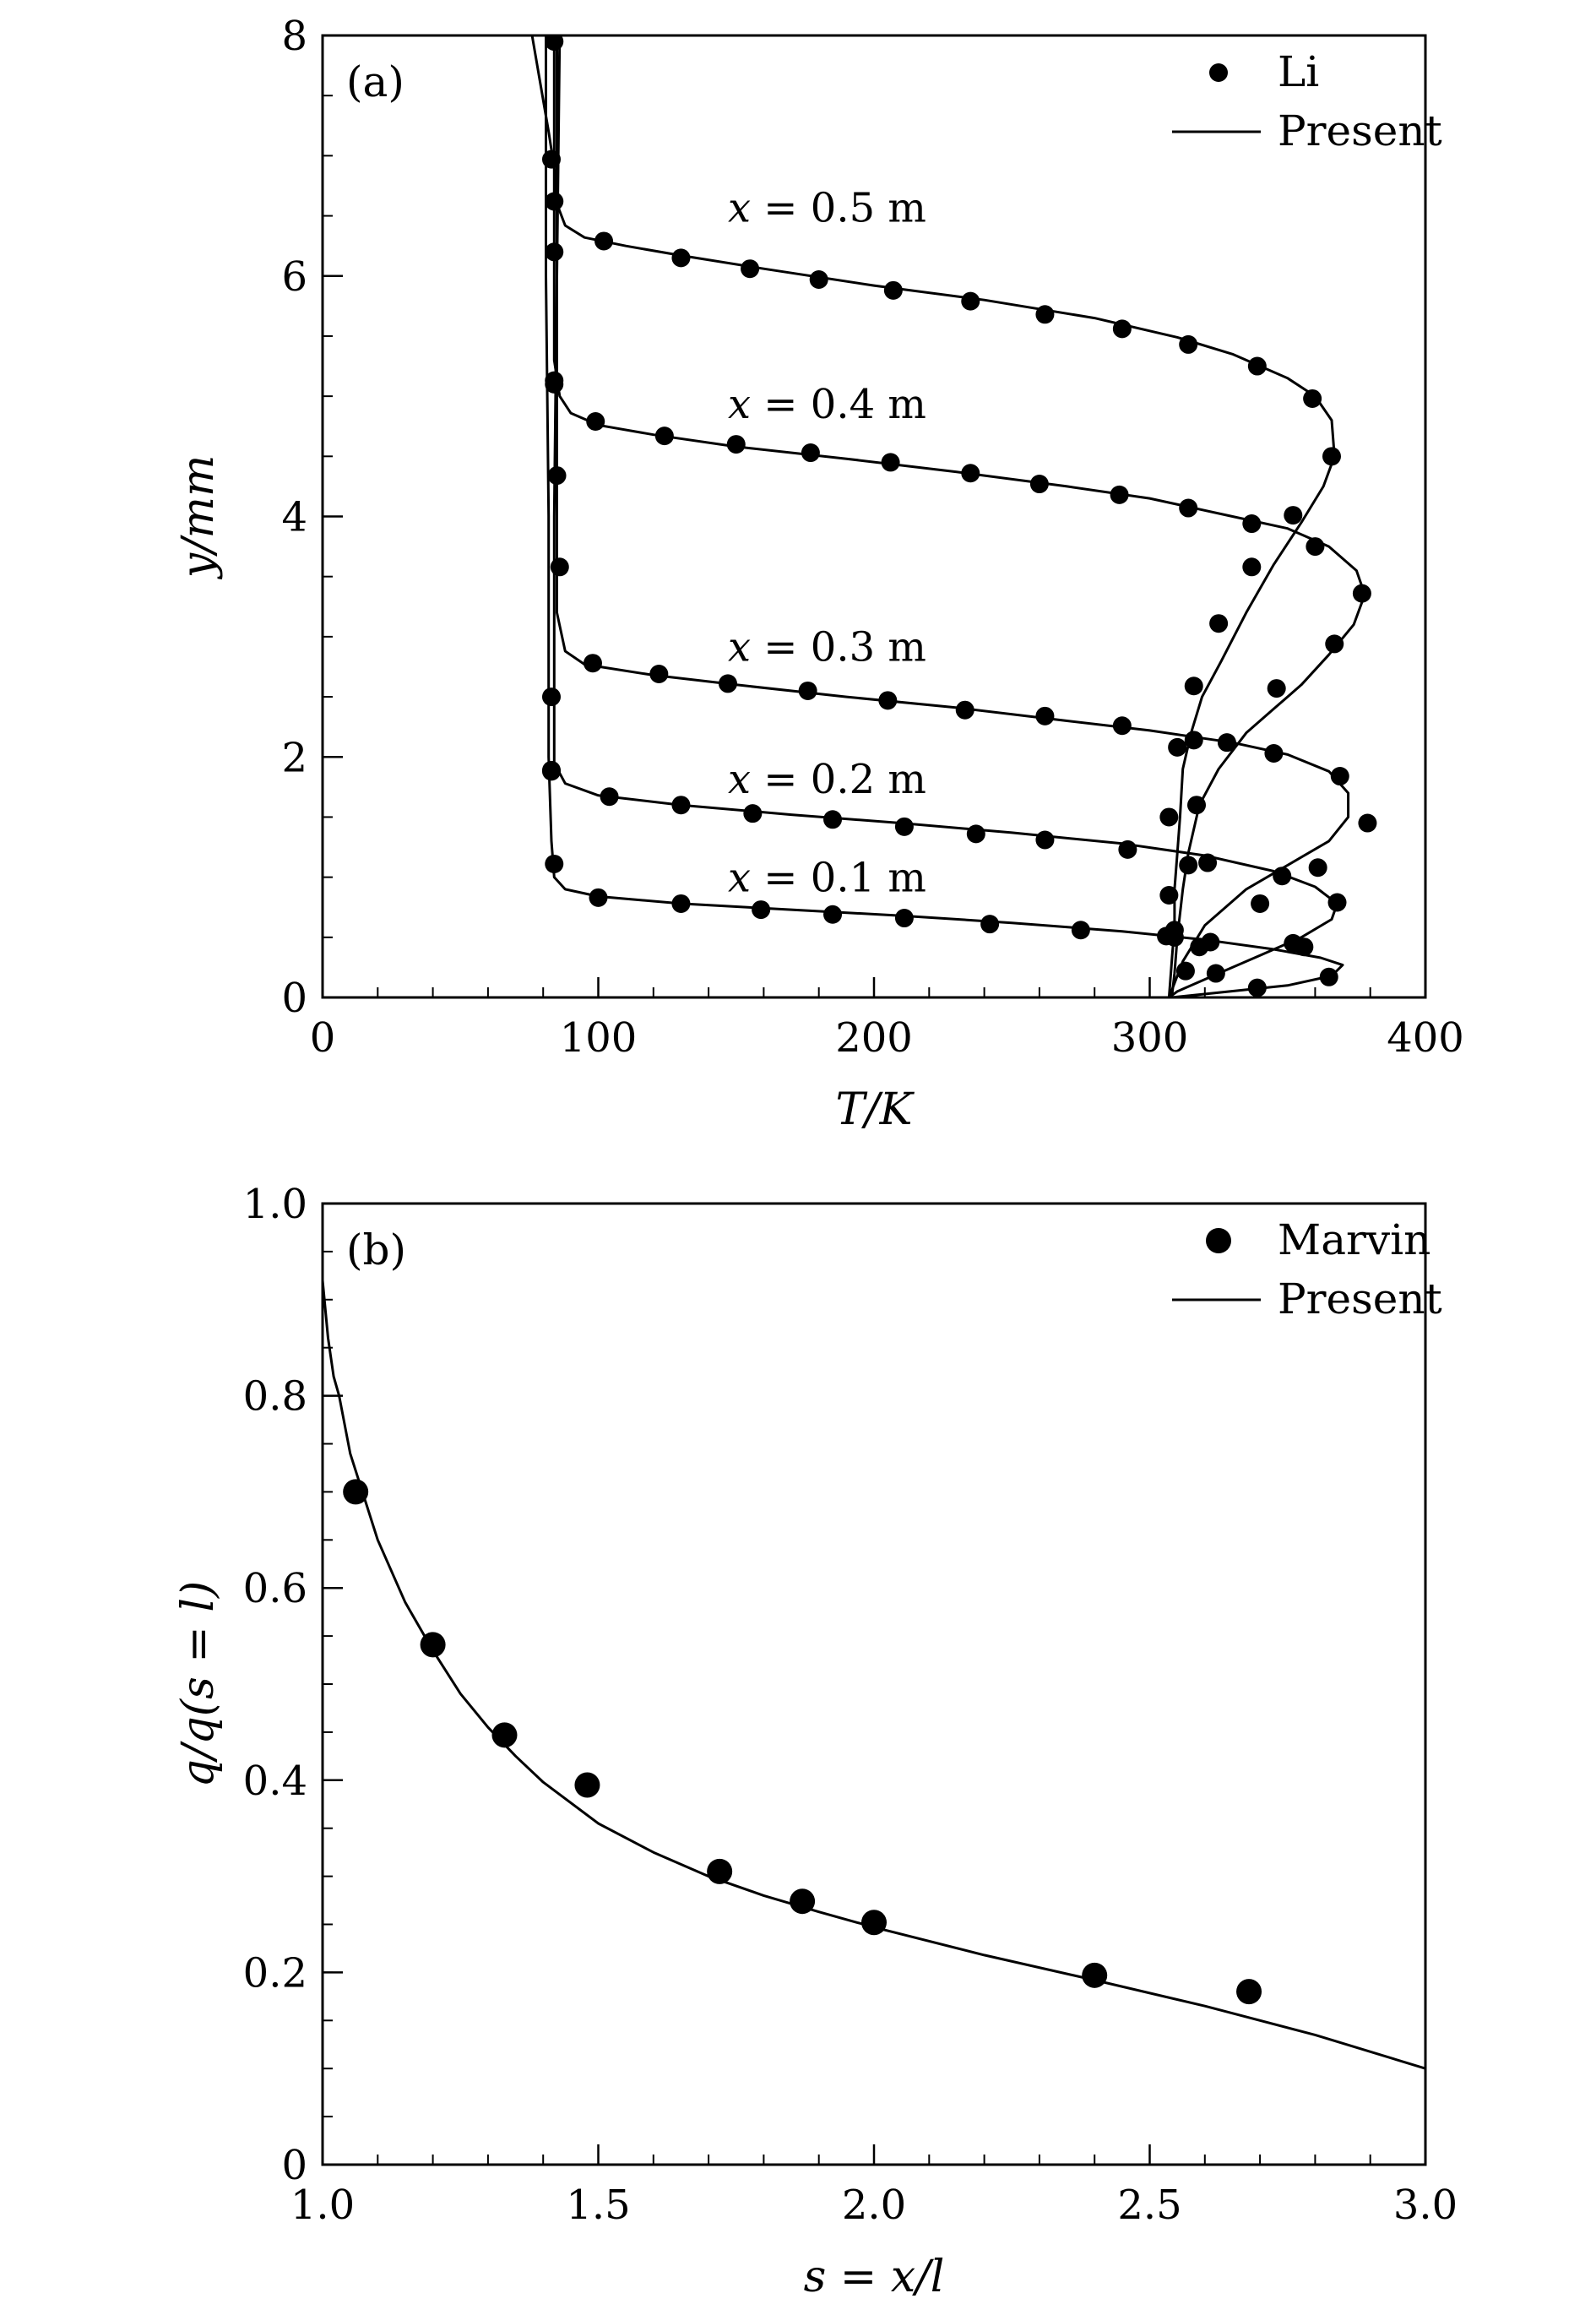  I want to click on y-tick-label: 0.8, so click(275, 1397).